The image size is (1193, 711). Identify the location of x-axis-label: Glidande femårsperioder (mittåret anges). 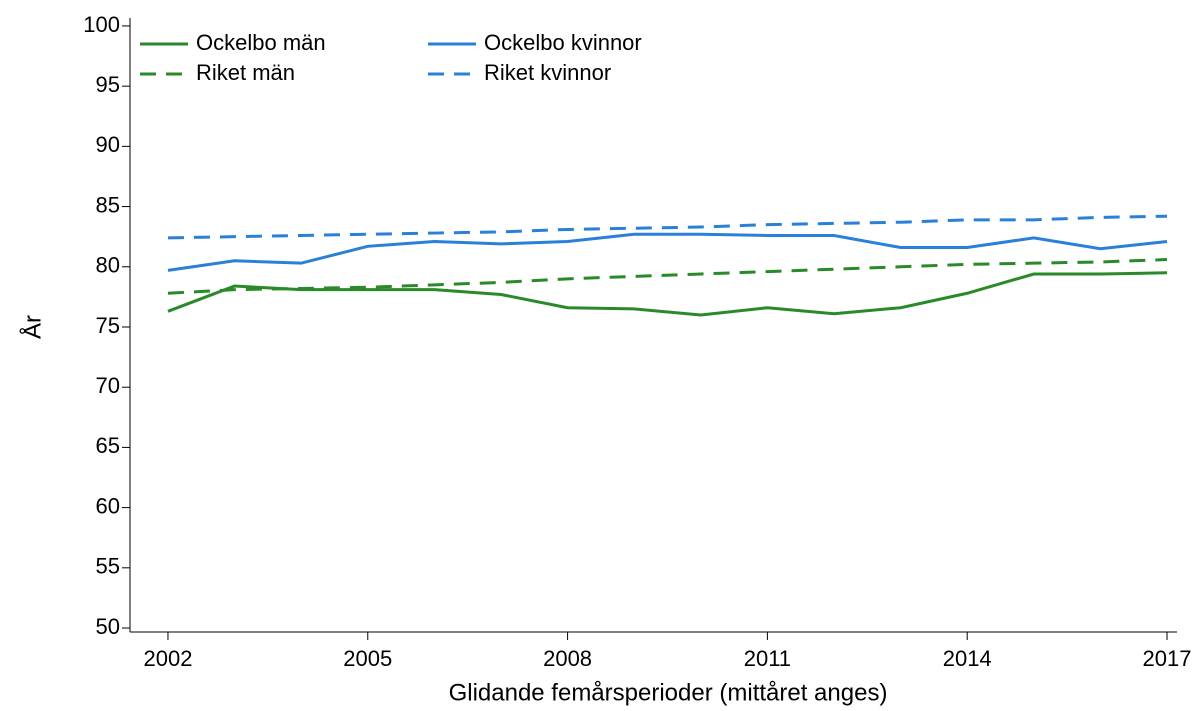
(668, 692).